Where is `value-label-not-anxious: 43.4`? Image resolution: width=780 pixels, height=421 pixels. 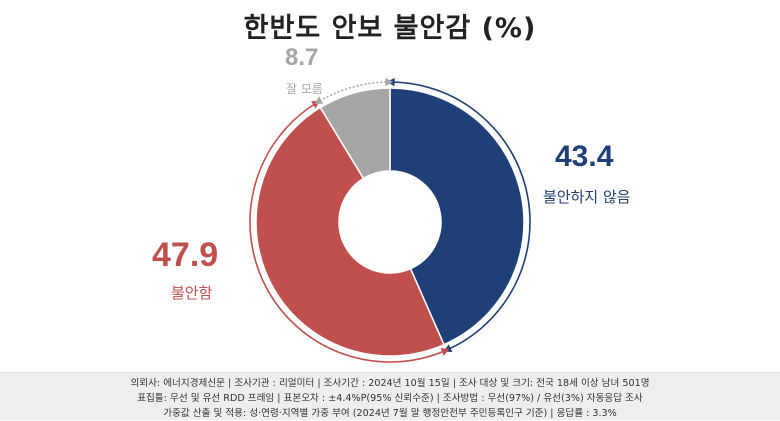
value-label-not-anxious: 43.4 is located at coordinates (584, 156).